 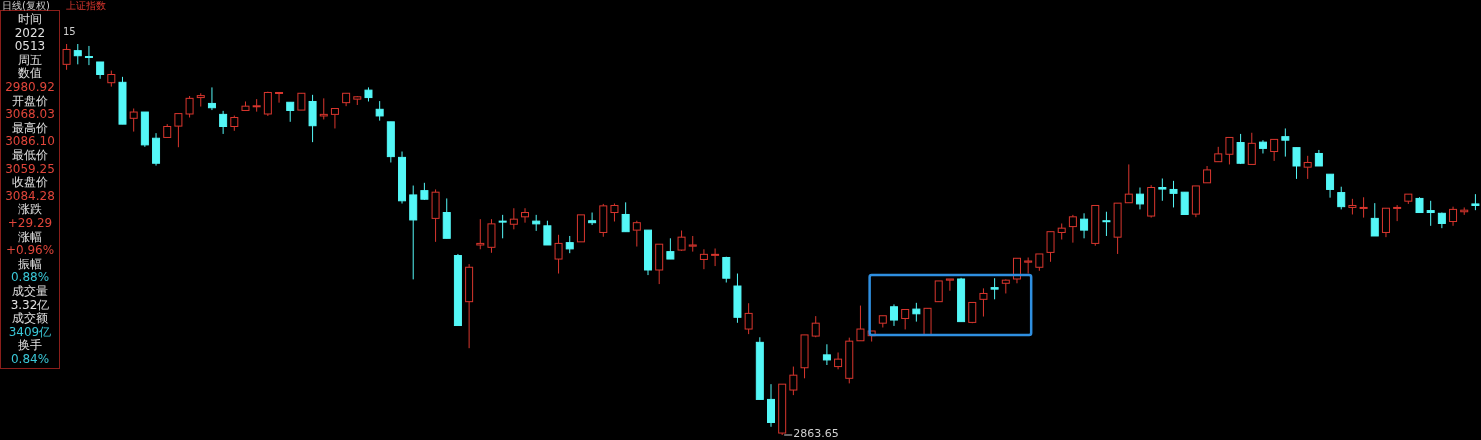 I want to click on text: 3086.10, so click(x=30, y=141).